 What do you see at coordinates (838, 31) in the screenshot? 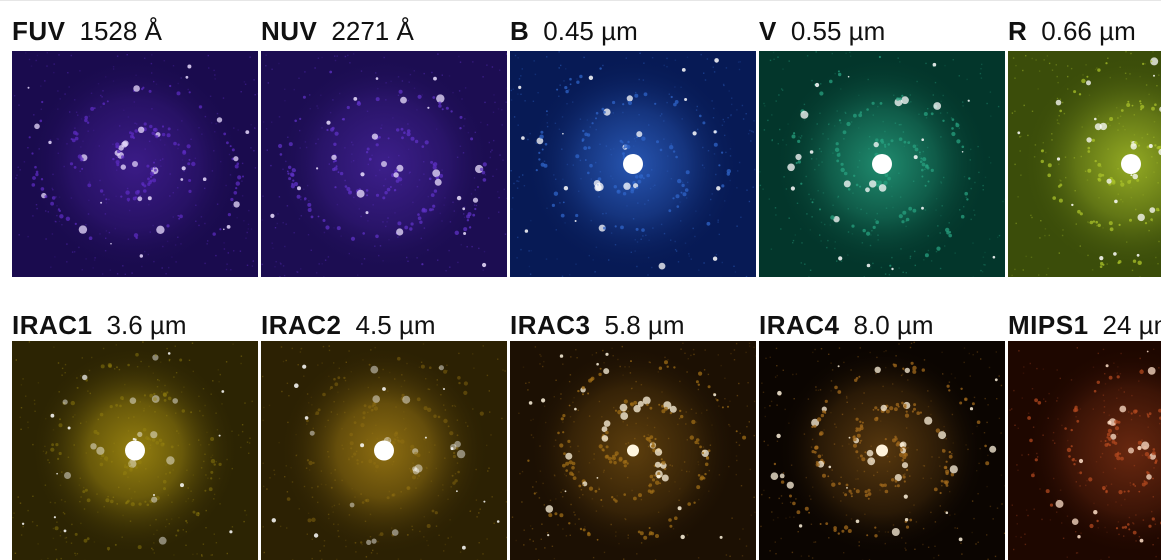
I see `band-wavelength: 0.55 µm` at bounding box center [838, 31].